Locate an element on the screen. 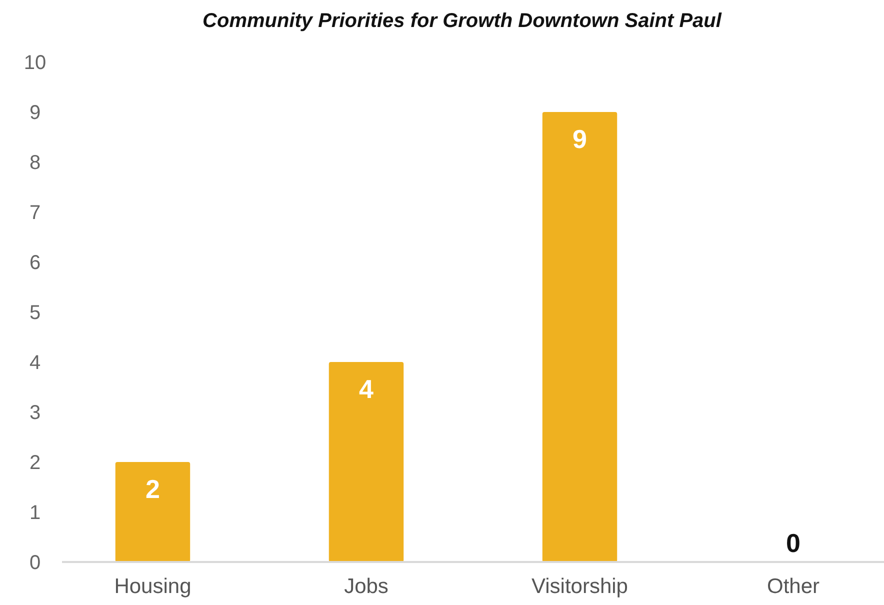 This screenshot has width=884, height=605. y-tick-label: 0 is located at coordinates (35, 563).